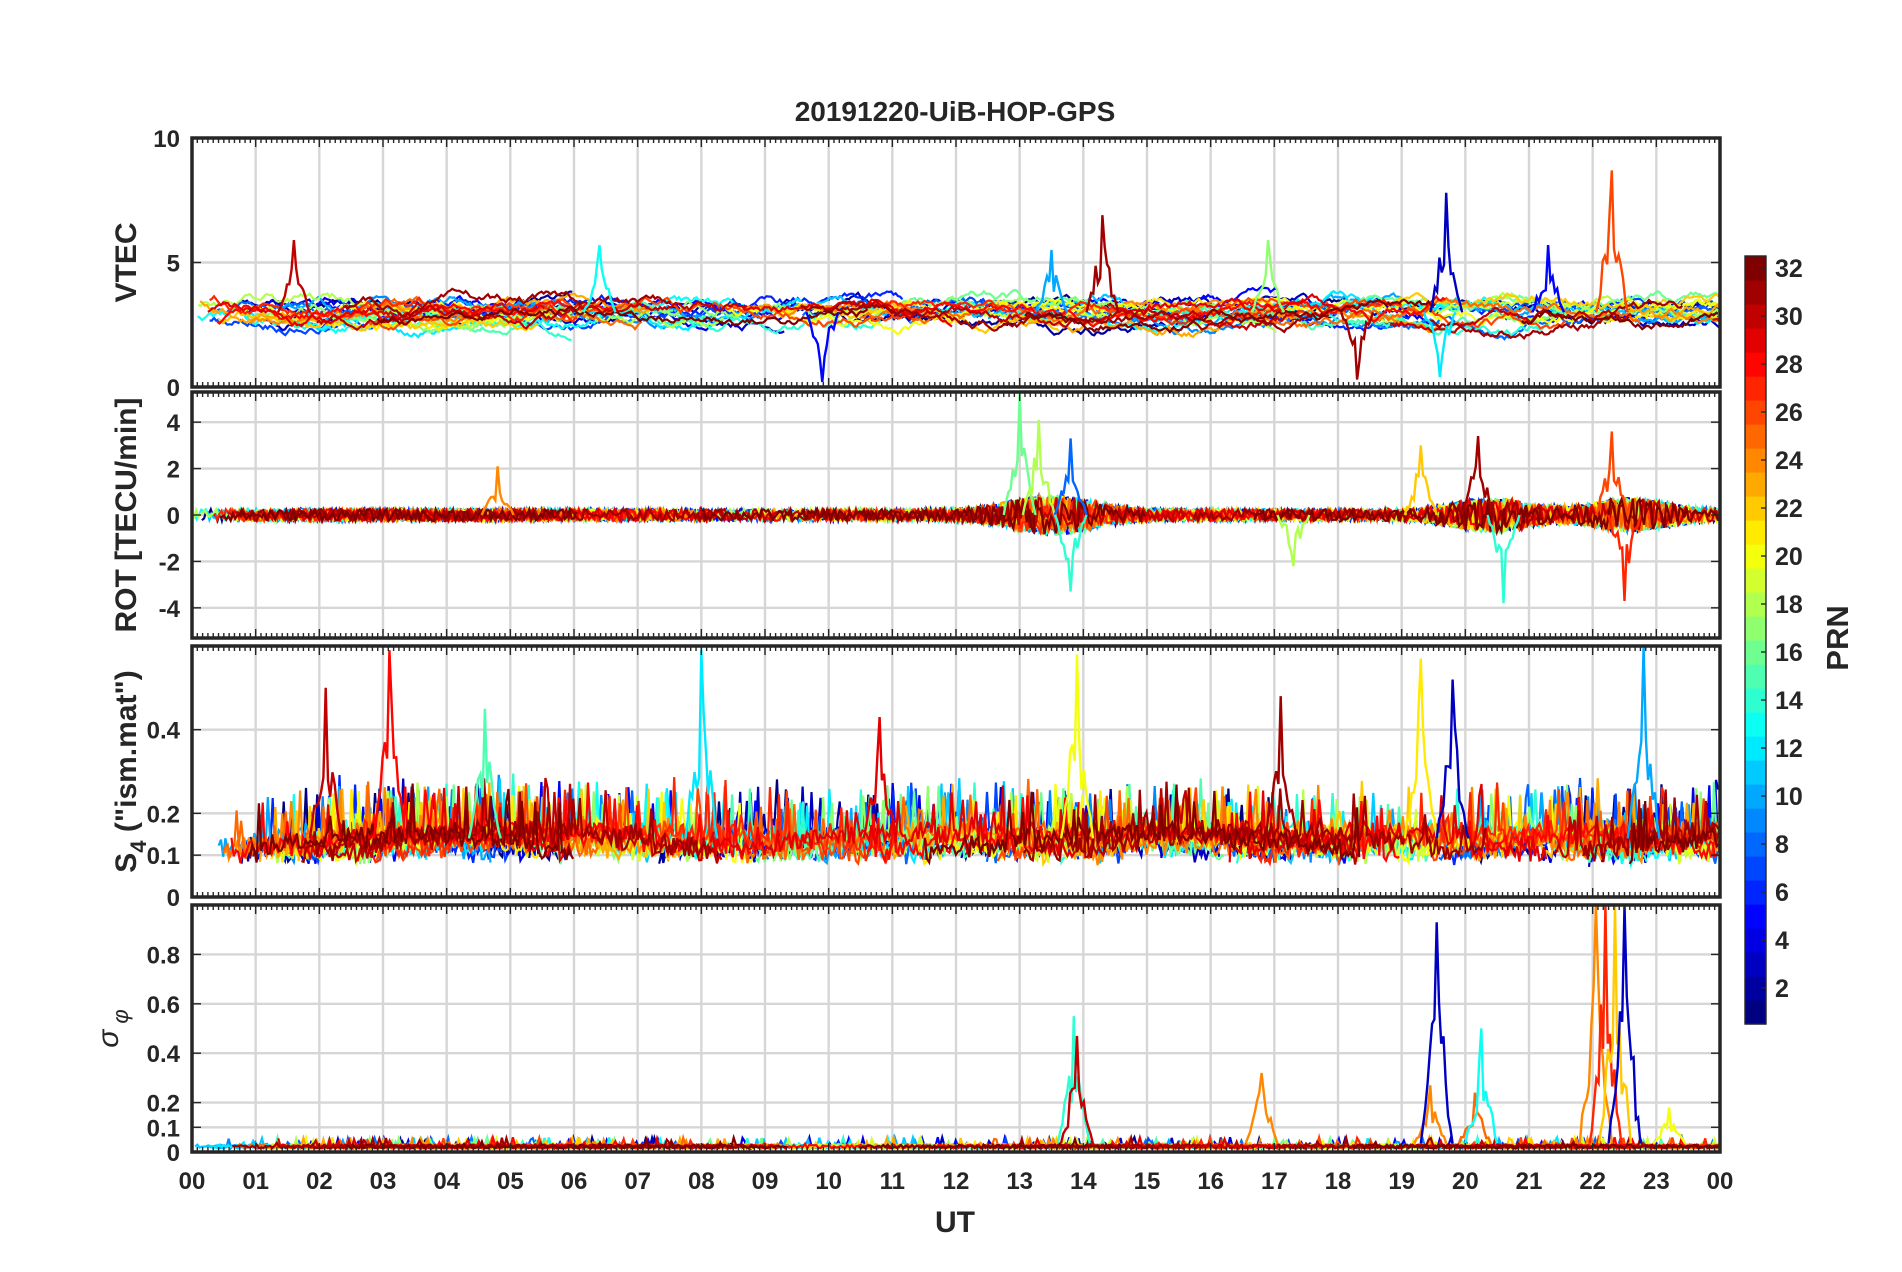  What do you see at coordinates (1782, 893) in the screenshot?
I see `colorbar-tick-label: 6` at bounding box center [1782, 893].